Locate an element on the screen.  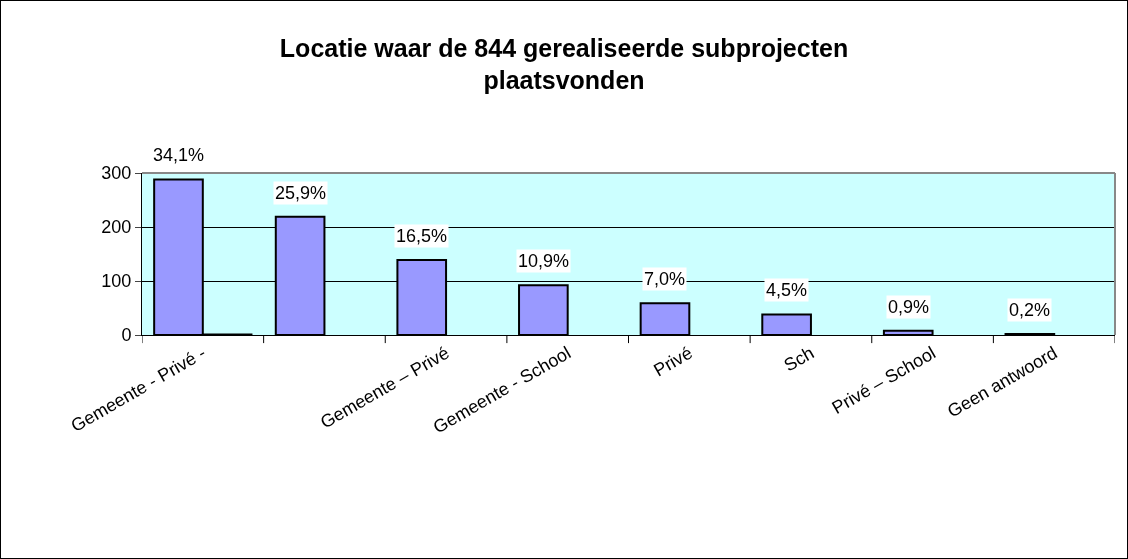
y-tick-label: 200 is located at coordinates (116, 227).